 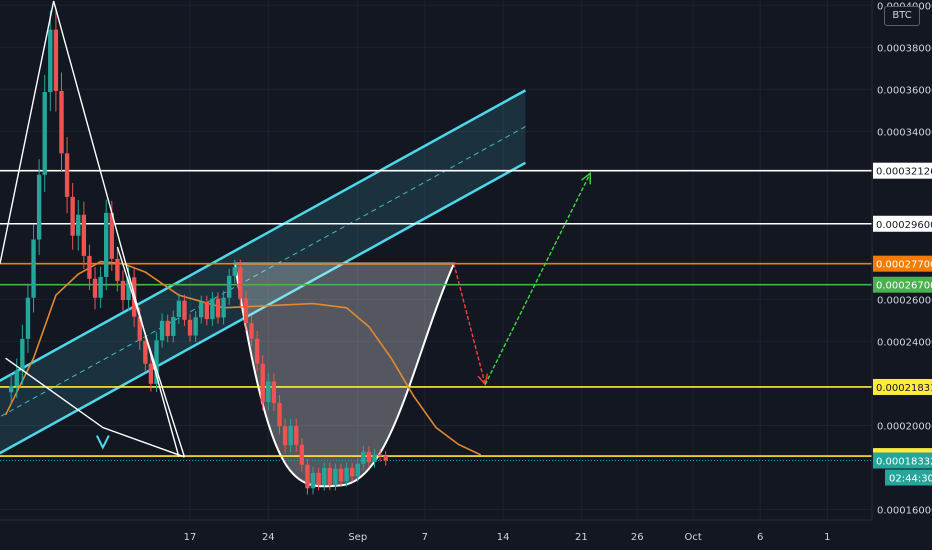 What do you see at coordinates (827, 537) in the screenshot?
I see `time-tick-label: 1` at bounding box center [827, 537].